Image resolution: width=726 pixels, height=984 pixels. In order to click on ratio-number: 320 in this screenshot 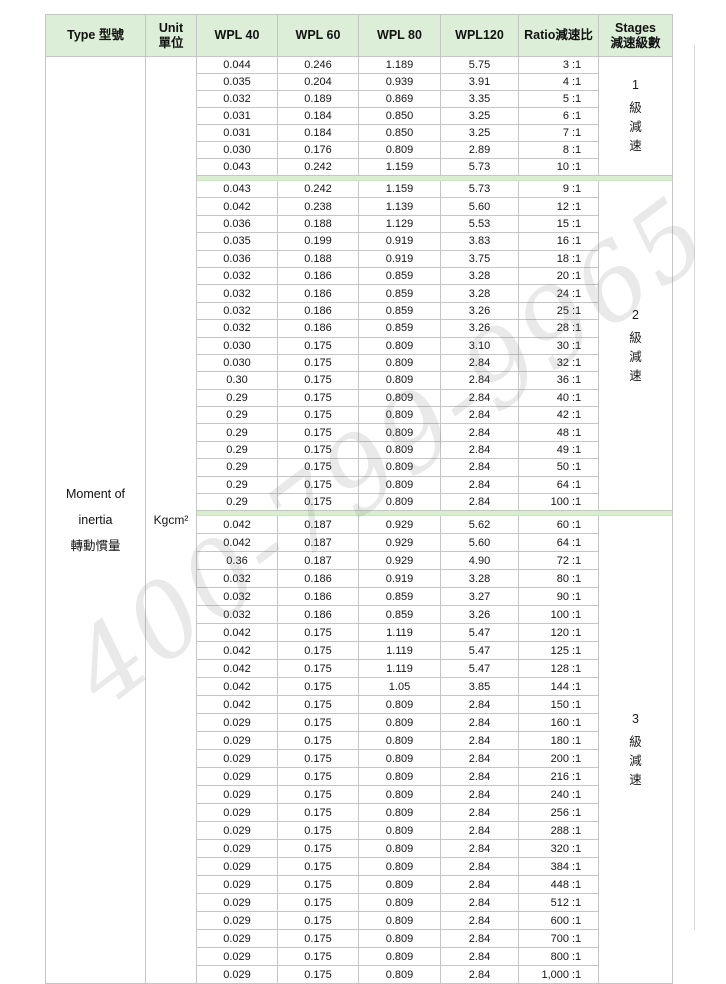, I will do `click(559, 848)`.